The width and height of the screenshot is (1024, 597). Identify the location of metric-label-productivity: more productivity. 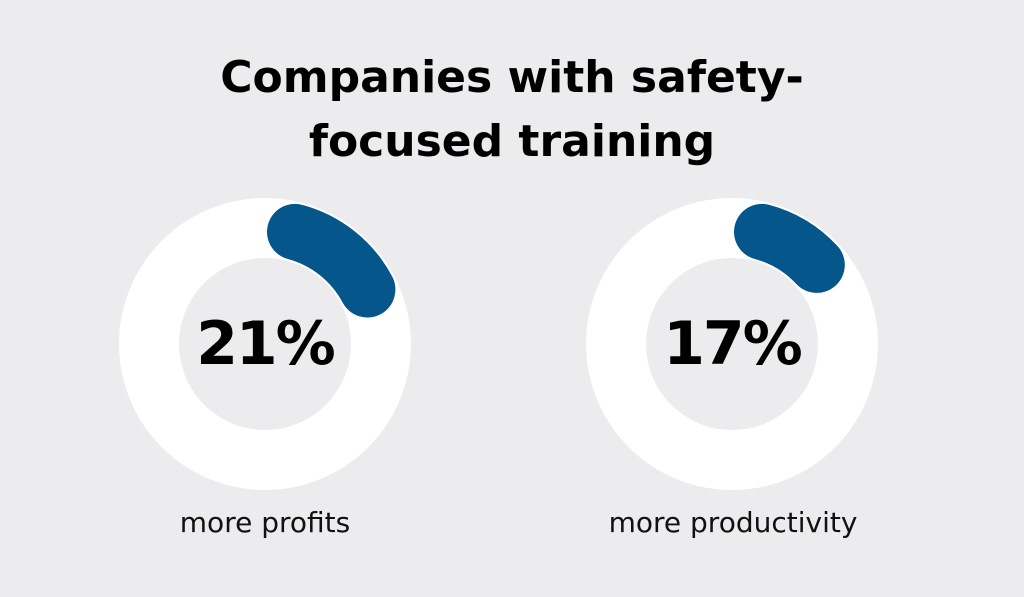
(733, 522).